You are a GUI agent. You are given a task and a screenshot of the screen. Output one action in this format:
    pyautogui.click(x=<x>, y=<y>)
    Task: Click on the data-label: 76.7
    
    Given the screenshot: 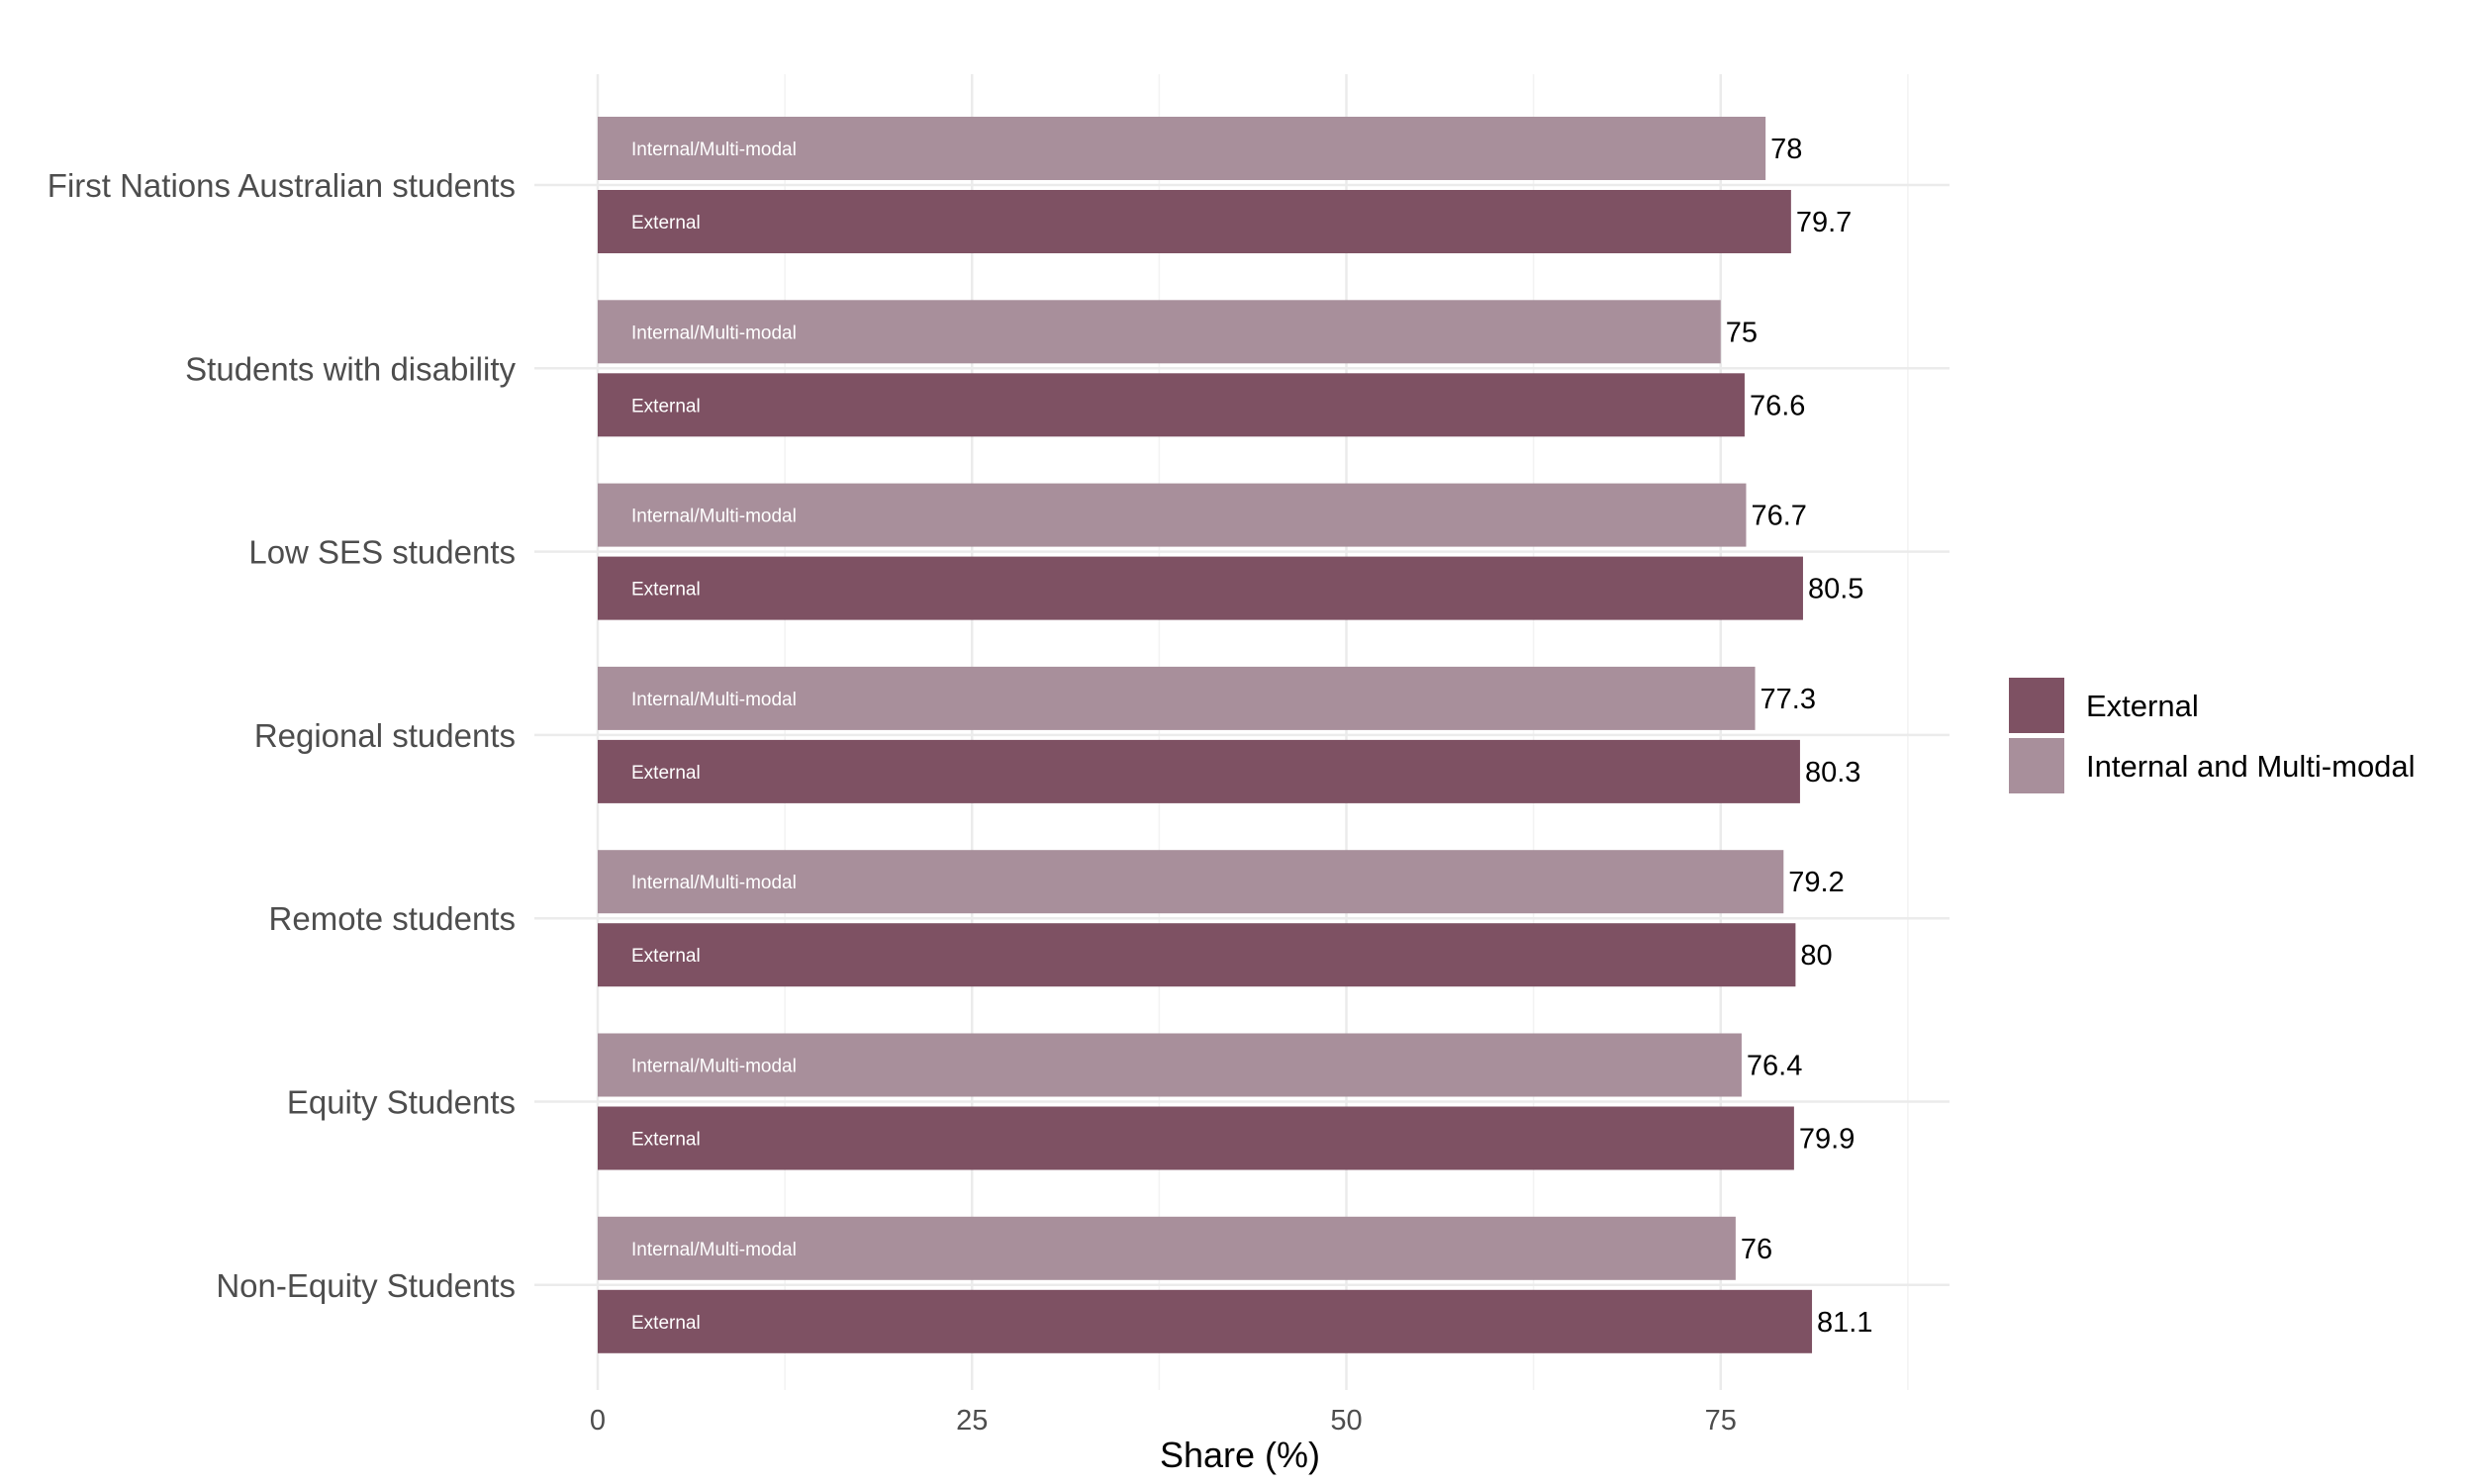 What is the action you would take?
    pyautogui.click(x=1778, y=516)
    